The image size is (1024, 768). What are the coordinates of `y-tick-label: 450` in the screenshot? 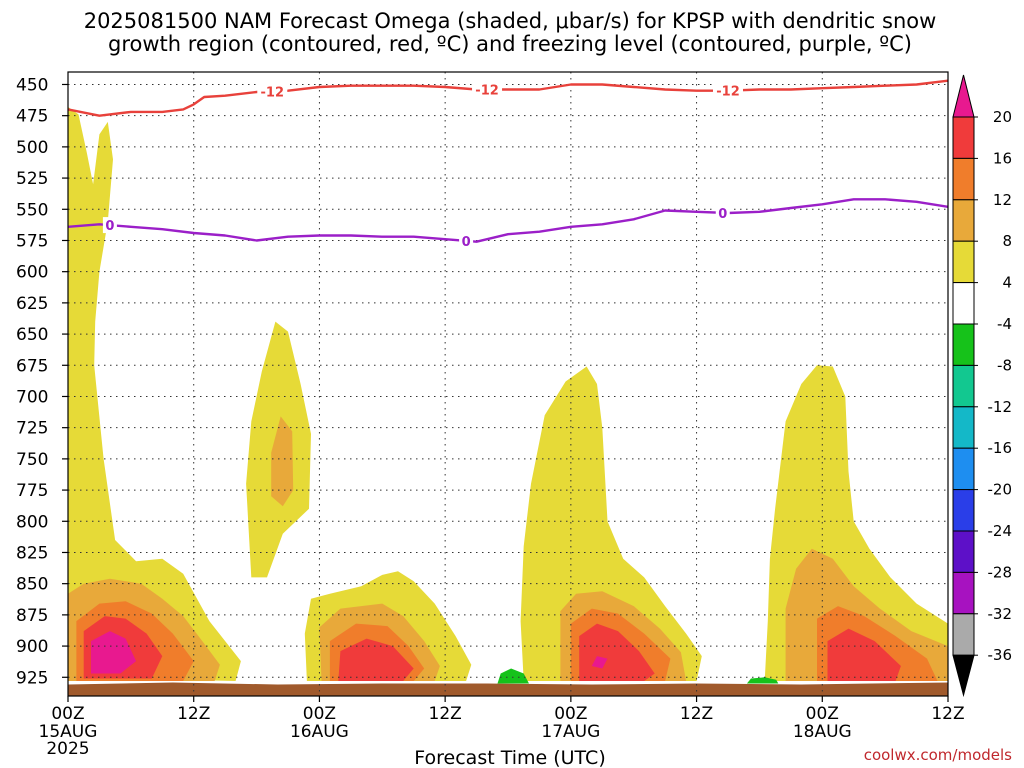 It's located at (32, 85).